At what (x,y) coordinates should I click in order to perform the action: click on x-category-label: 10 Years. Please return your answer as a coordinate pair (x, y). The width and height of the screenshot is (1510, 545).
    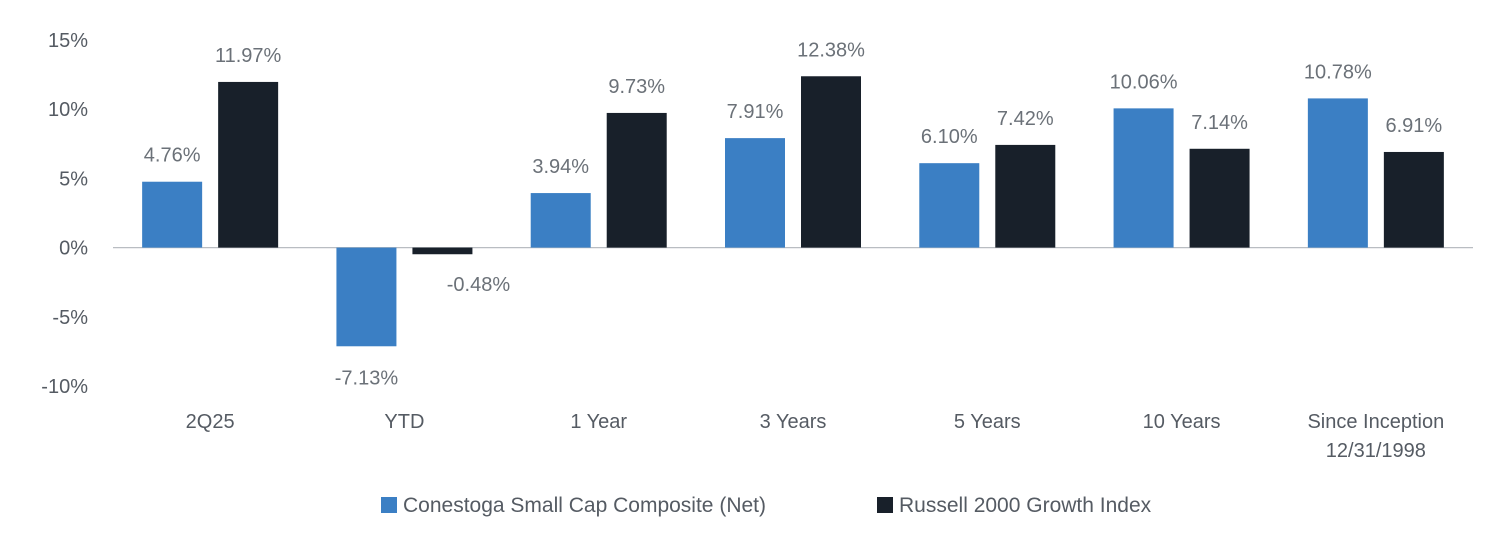
    Looking at the image, I should click on (1182, 422).